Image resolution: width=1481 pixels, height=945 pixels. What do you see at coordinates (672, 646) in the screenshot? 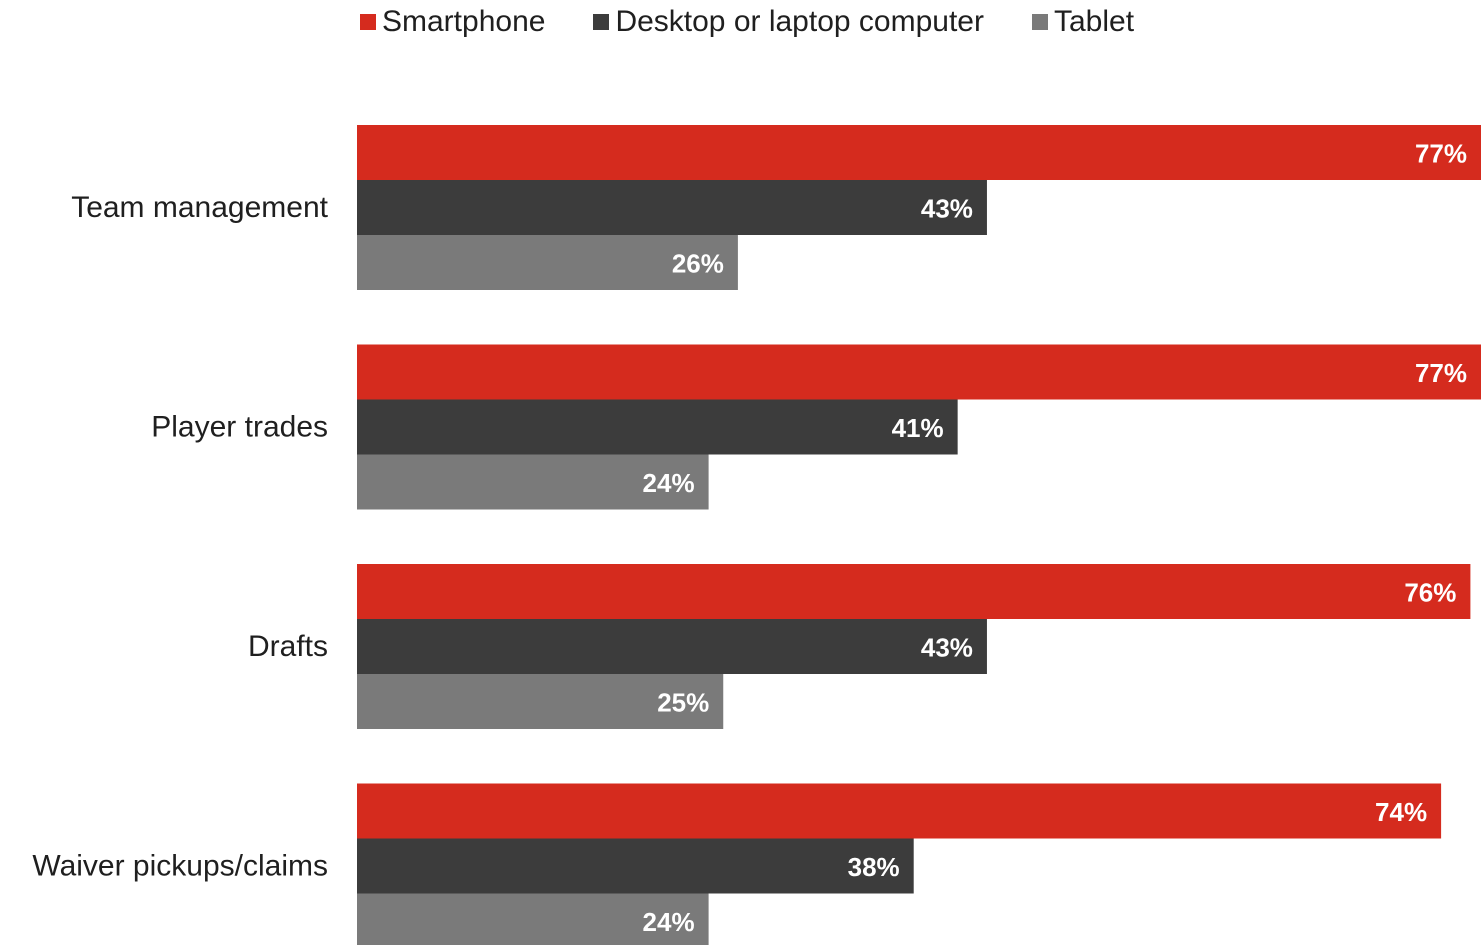
I see `bar-desktop-drafts` at bounding box center [672, 646].